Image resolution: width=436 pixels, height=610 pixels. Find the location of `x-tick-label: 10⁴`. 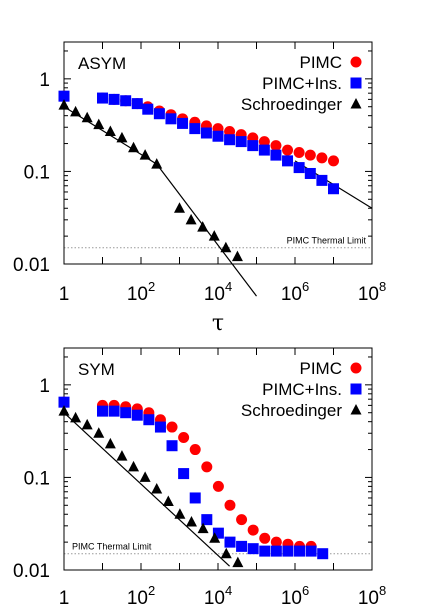

x-tick-label: 10⁴ is located at coordinates (218, 292).